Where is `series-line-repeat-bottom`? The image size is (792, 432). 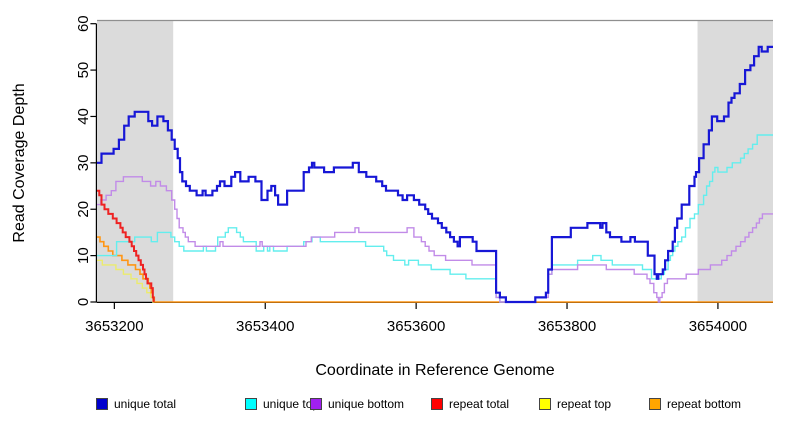
series-line-repeat-bottom is located at coordinates (435, 269).